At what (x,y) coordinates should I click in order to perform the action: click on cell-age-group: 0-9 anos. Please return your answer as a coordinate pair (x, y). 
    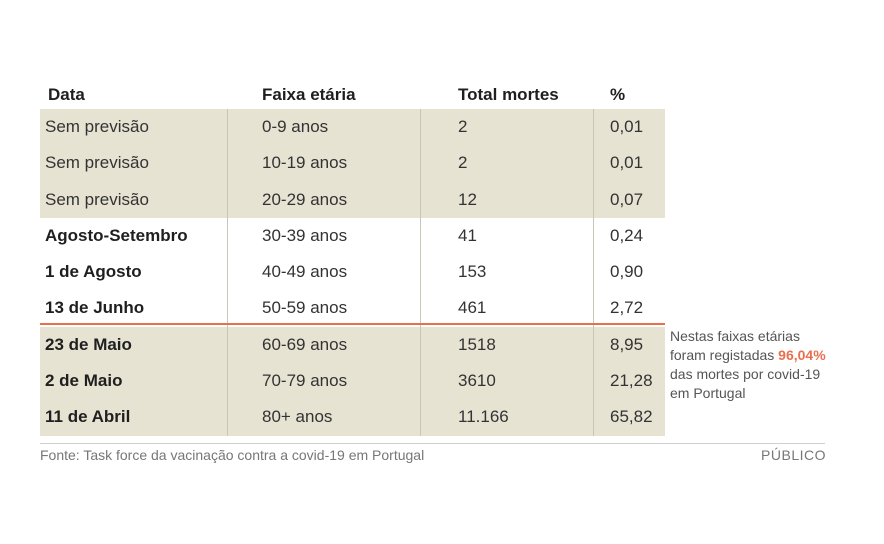
    Looking at the image, I should click on (295, 126).